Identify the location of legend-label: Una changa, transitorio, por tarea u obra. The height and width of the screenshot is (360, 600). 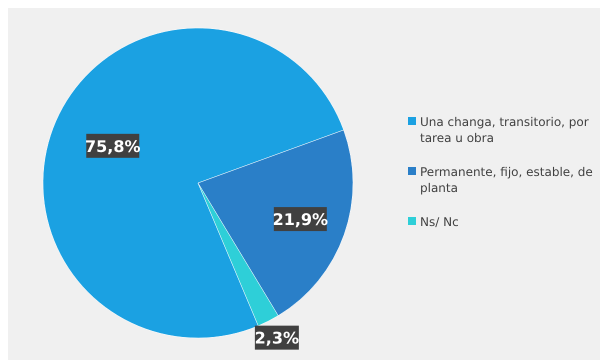
(504, 130).